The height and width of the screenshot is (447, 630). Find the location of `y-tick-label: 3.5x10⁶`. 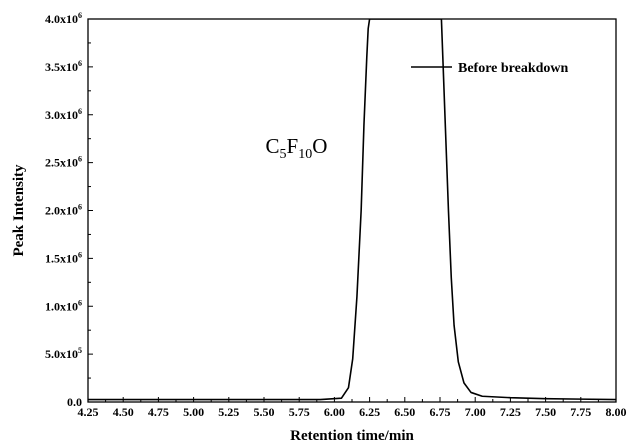

y-tick-label: 3.5x10⁶ is located at coordinates (63, 66).